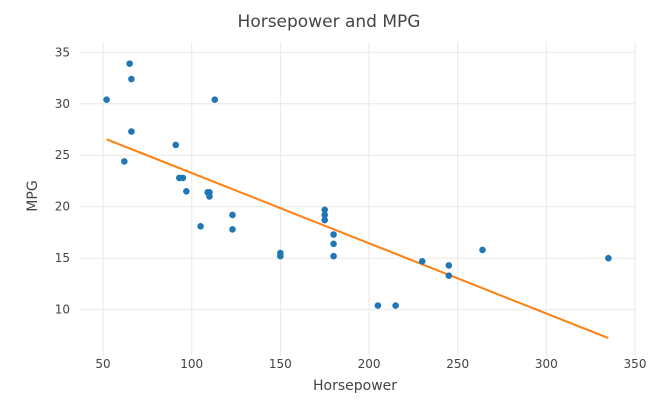 The width and height of the screenshot is (657, 410). I want to click on y-axis-ticks: 10 15 20 25 30 35, so click(62, 180).